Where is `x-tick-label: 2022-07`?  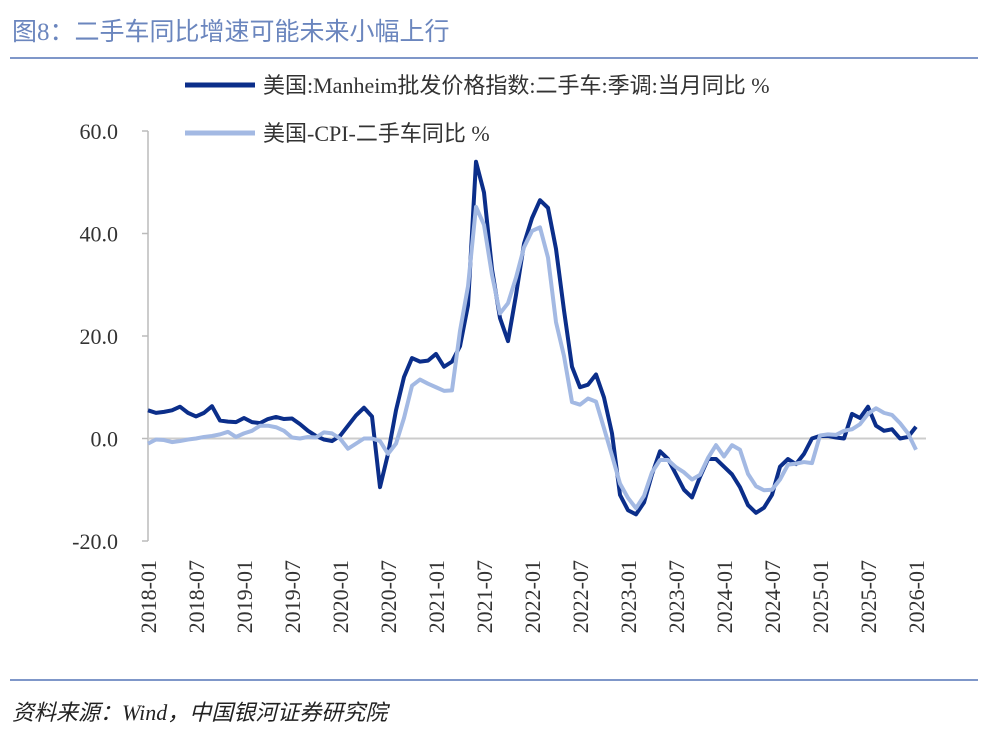
x-tick-label: 2022-07 is located at coordinates (580, 596).